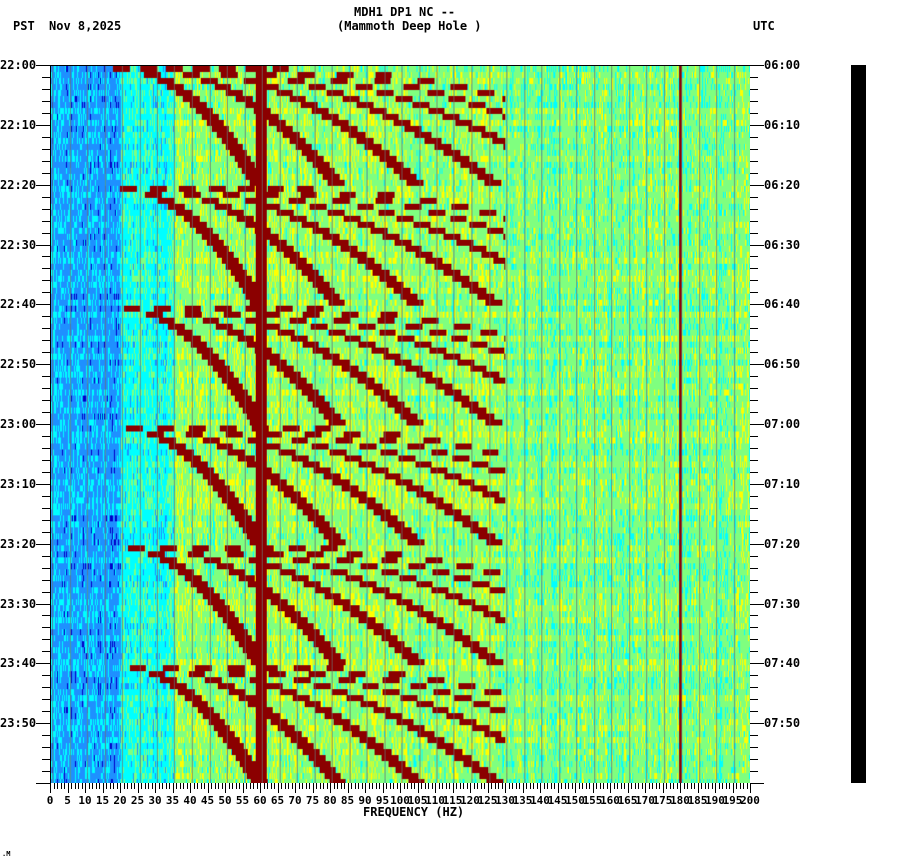 The image size is (902, 864). I want to click on date-label: Nov 8,2025, so click(85, 26).